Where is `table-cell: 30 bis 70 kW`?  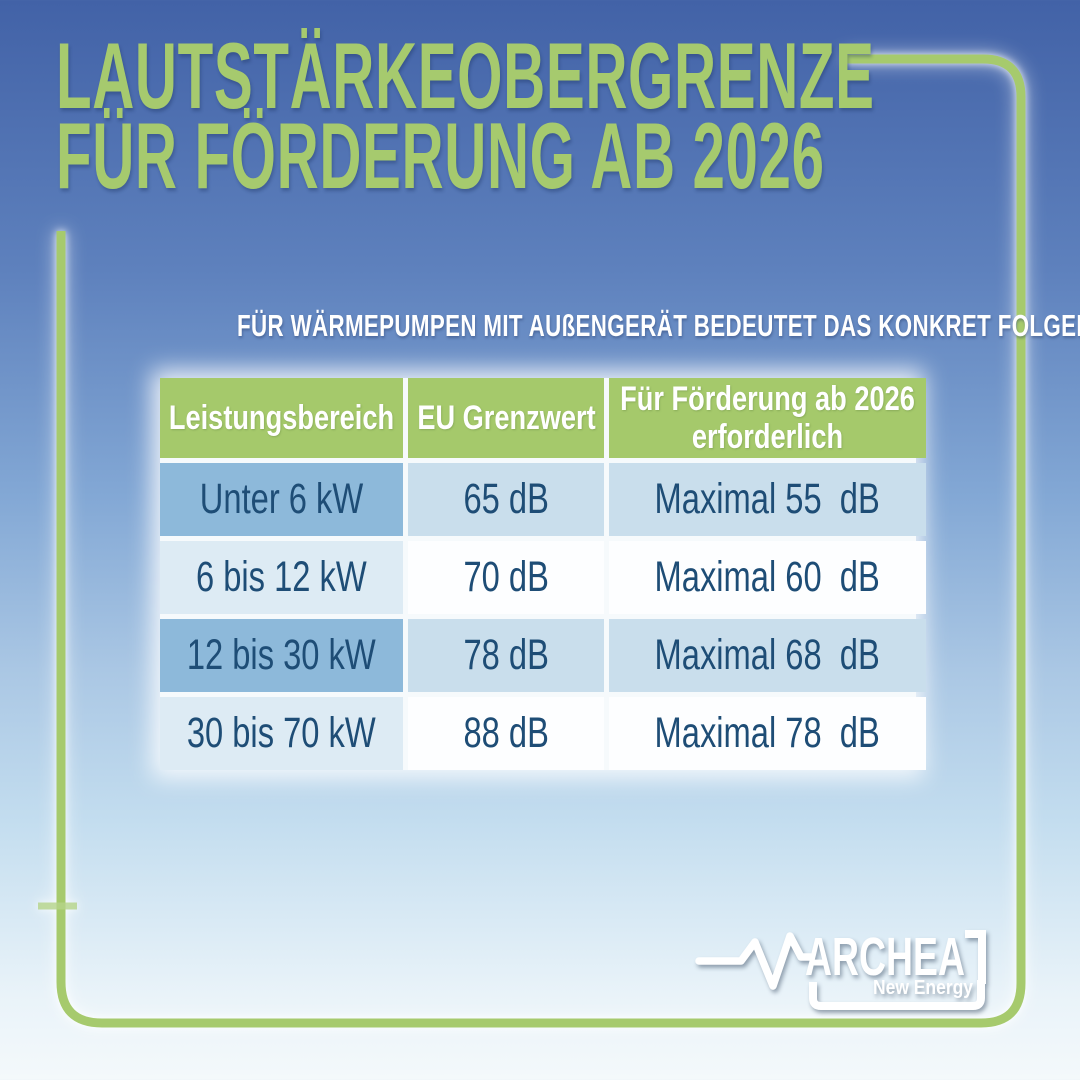
table-cell: 30 bis 70 kW is located at coordinates (281, 733).